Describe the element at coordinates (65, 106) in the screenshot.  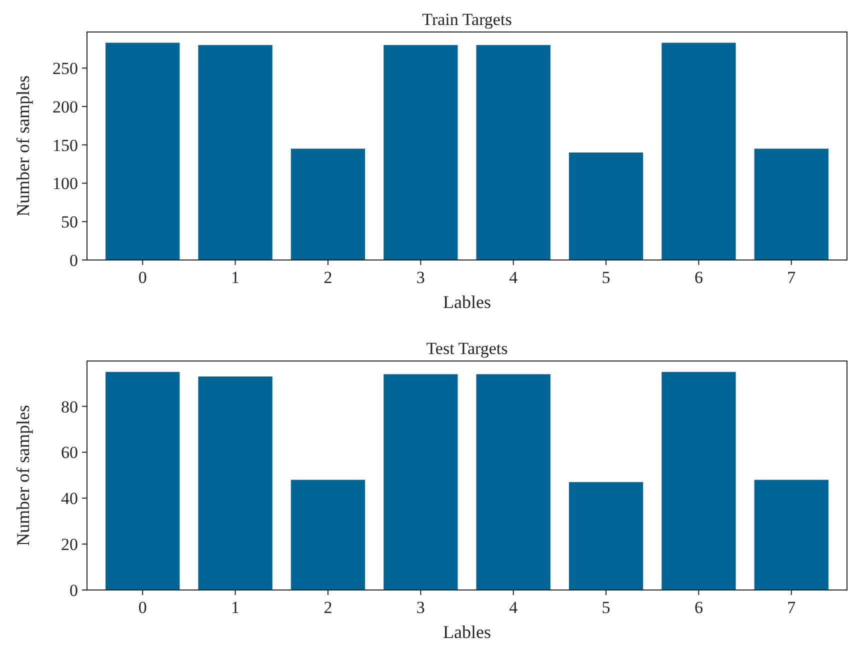
I see `y-tick-label: 200` at that location.